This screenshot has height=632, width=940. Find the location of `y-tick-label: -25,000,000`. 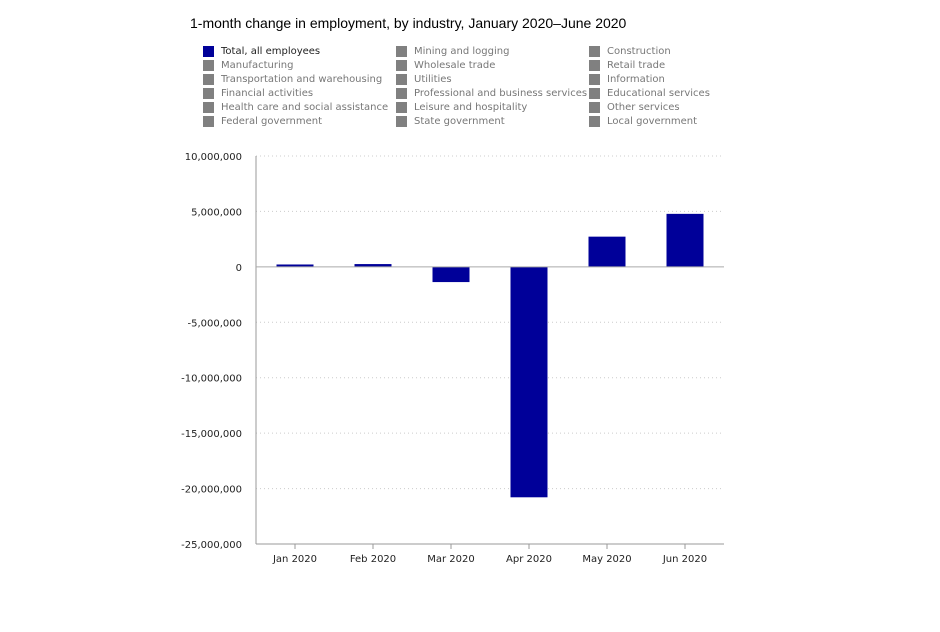

y-tick-label: -25,000,000 is located at coordinates (211, 545).